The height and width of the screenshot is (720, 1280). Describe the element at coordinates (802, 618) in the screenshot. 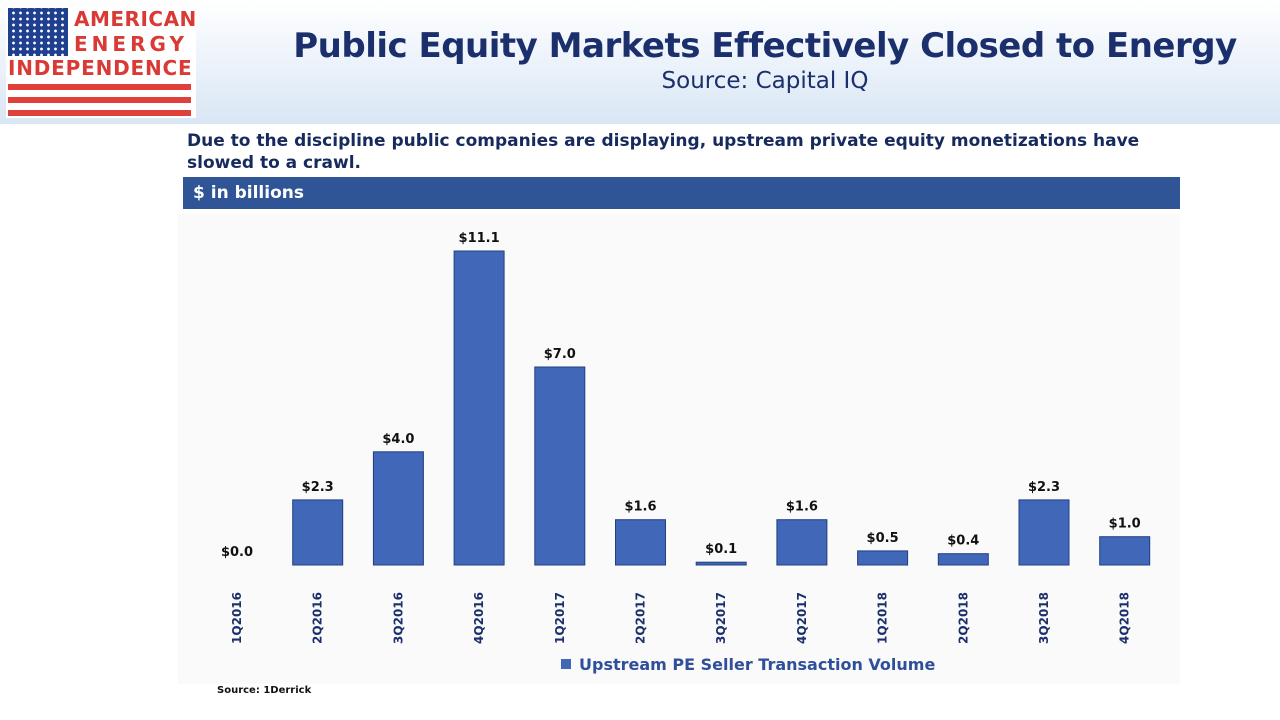

I see `x-tick-4Q2017: 4Q2017` at that location.